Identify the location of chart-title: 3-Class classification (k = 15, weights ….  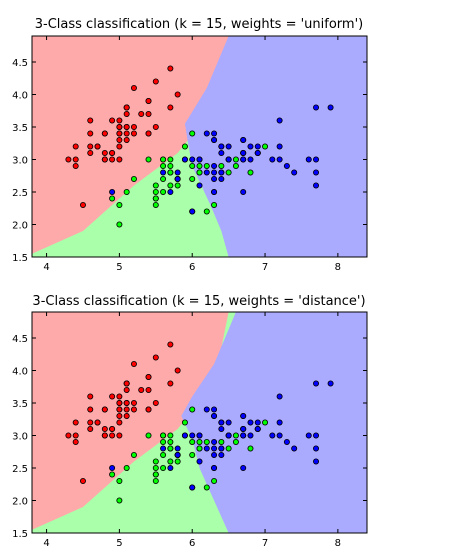
(198, 301).